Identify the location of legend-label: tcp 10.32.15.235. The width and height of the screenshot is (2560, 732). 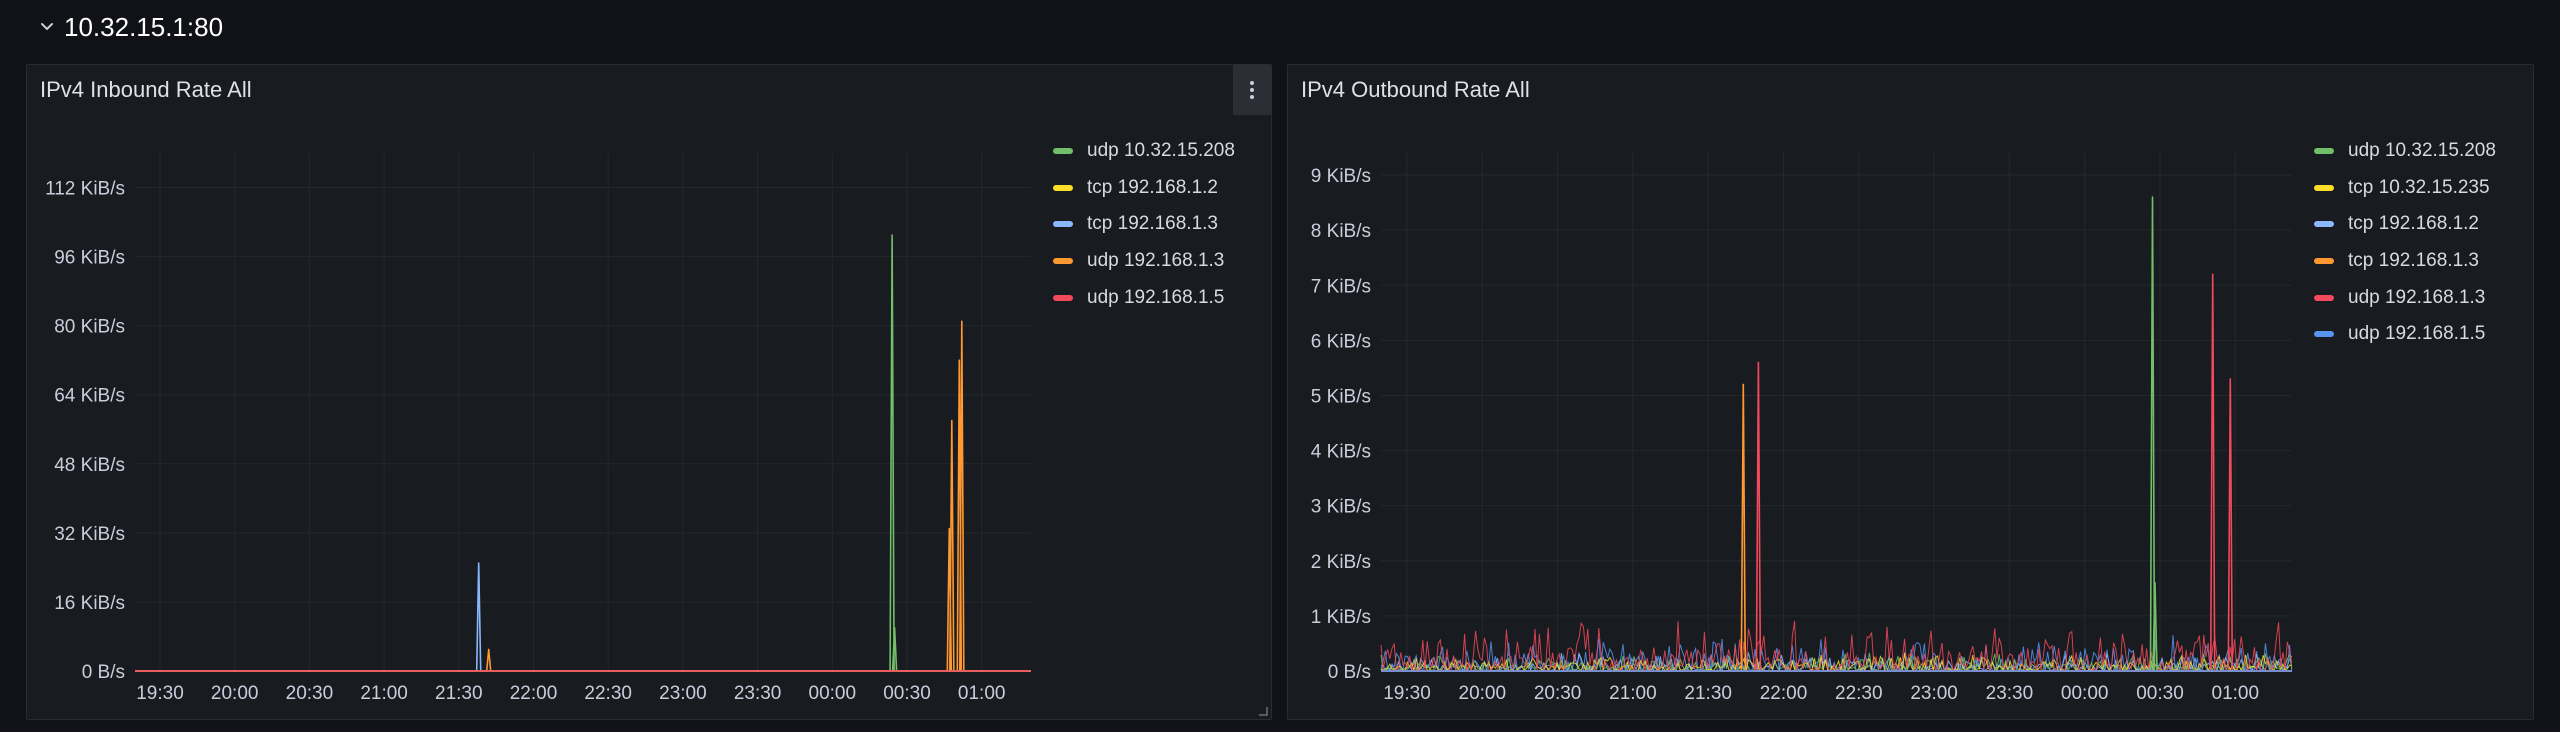
(2419, 187).